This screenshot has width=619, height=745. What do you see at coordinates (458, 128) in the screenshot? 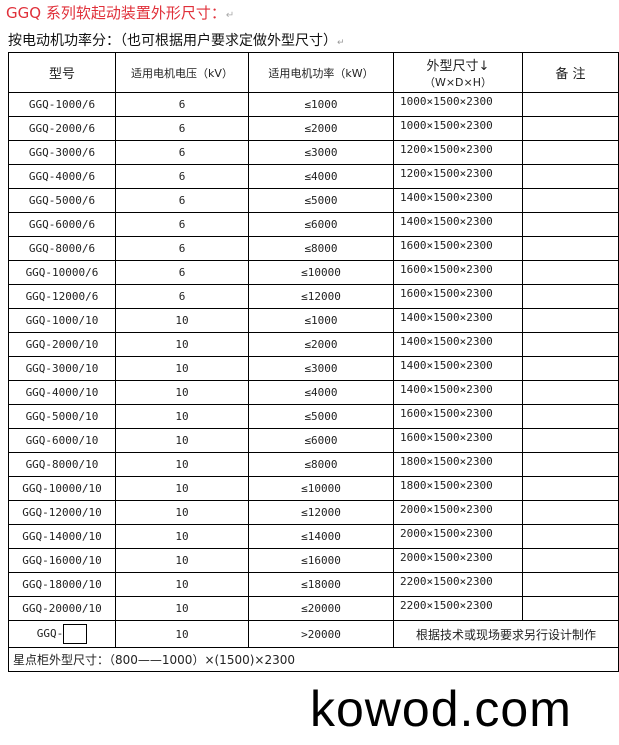
I see `cell-dims: 1000×1500×2300` at bounding box center [458, 128].